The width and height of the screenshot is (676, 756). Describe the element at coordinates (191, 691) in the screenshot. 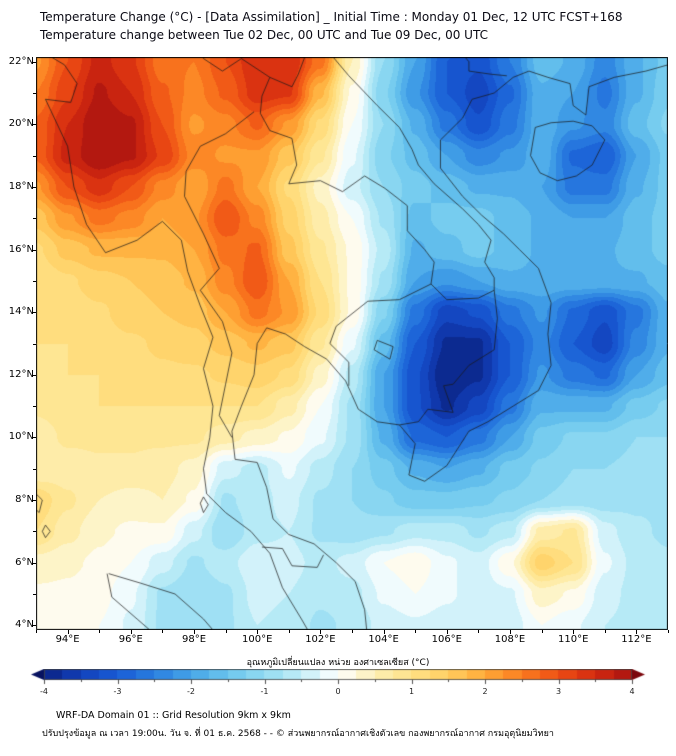

I see `colorbar-tick-label: -2` at that location.